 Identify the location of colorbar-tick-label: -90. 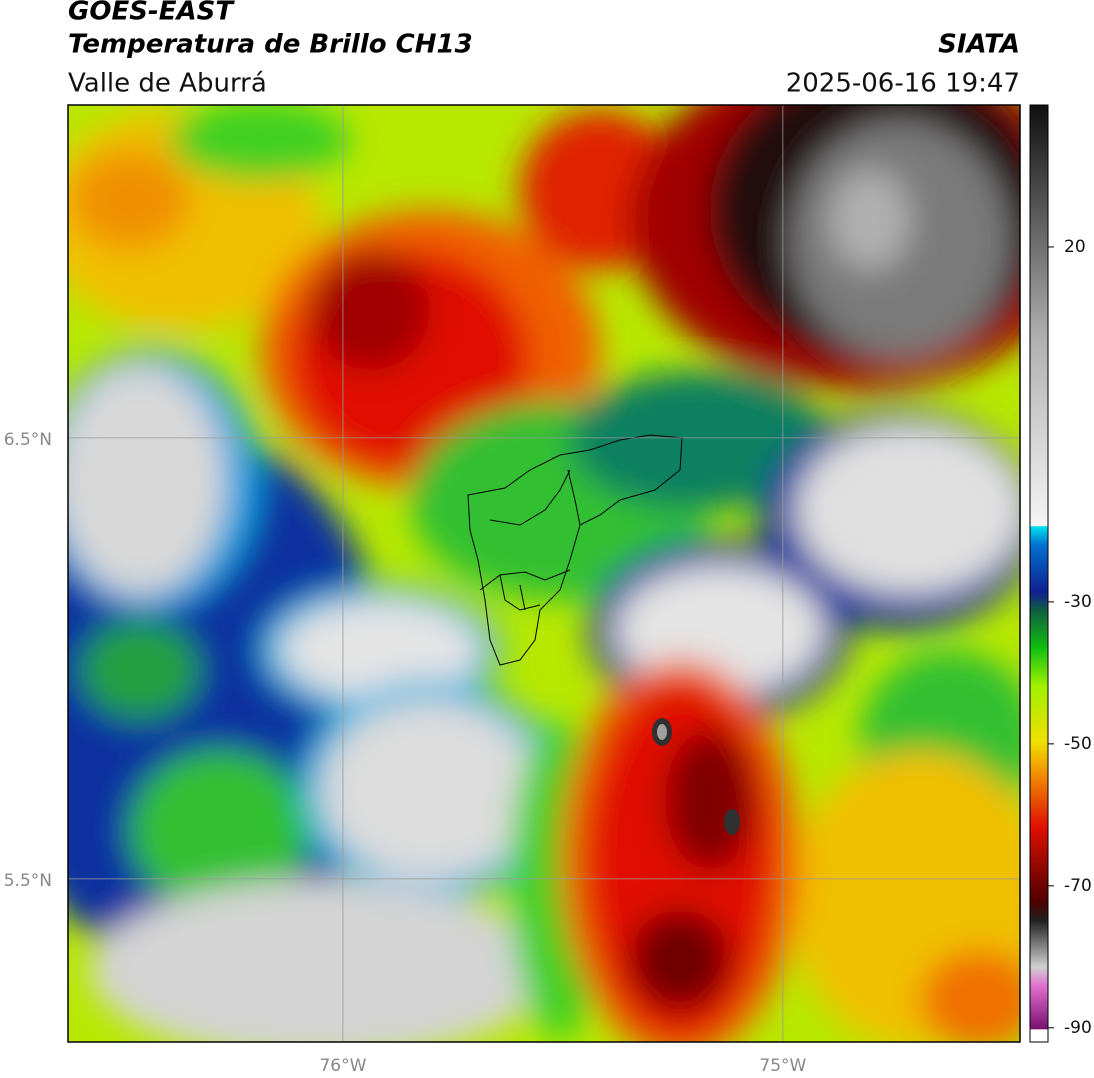
(1078, 1028).